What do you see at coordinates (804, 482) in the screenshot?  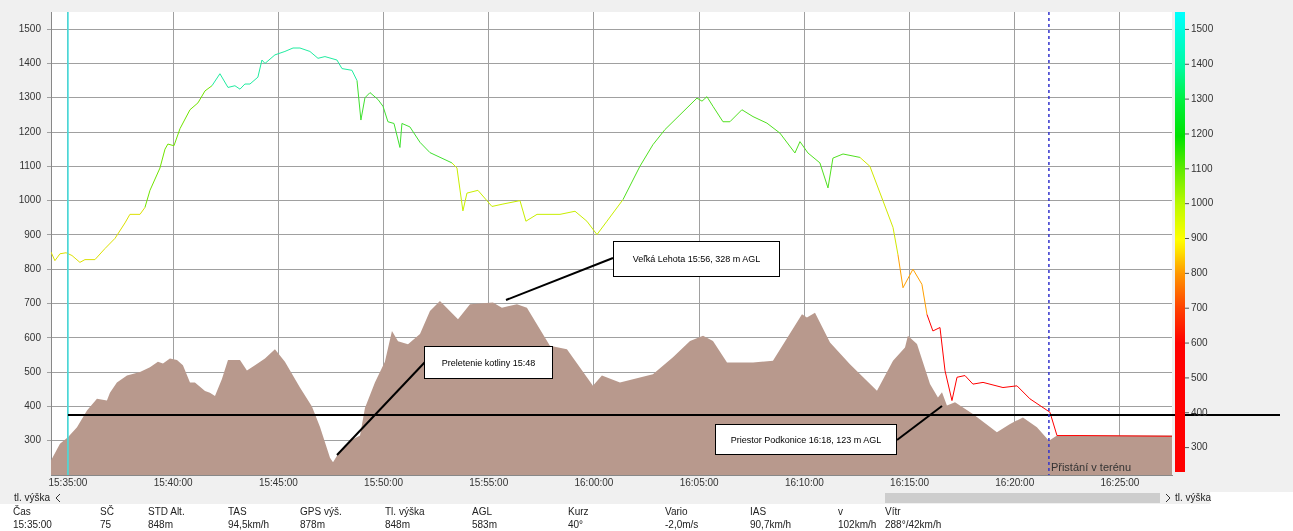 I see `x-tick-label: 16:10:00` at bounding box center [804, 482].